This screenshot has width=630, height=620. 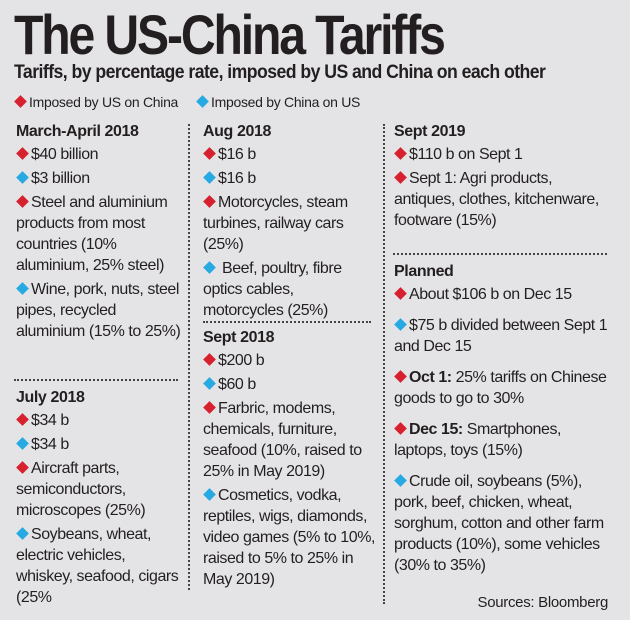 I want to click on legend-label: Imposed by US on China, so click(x=104, y=102).